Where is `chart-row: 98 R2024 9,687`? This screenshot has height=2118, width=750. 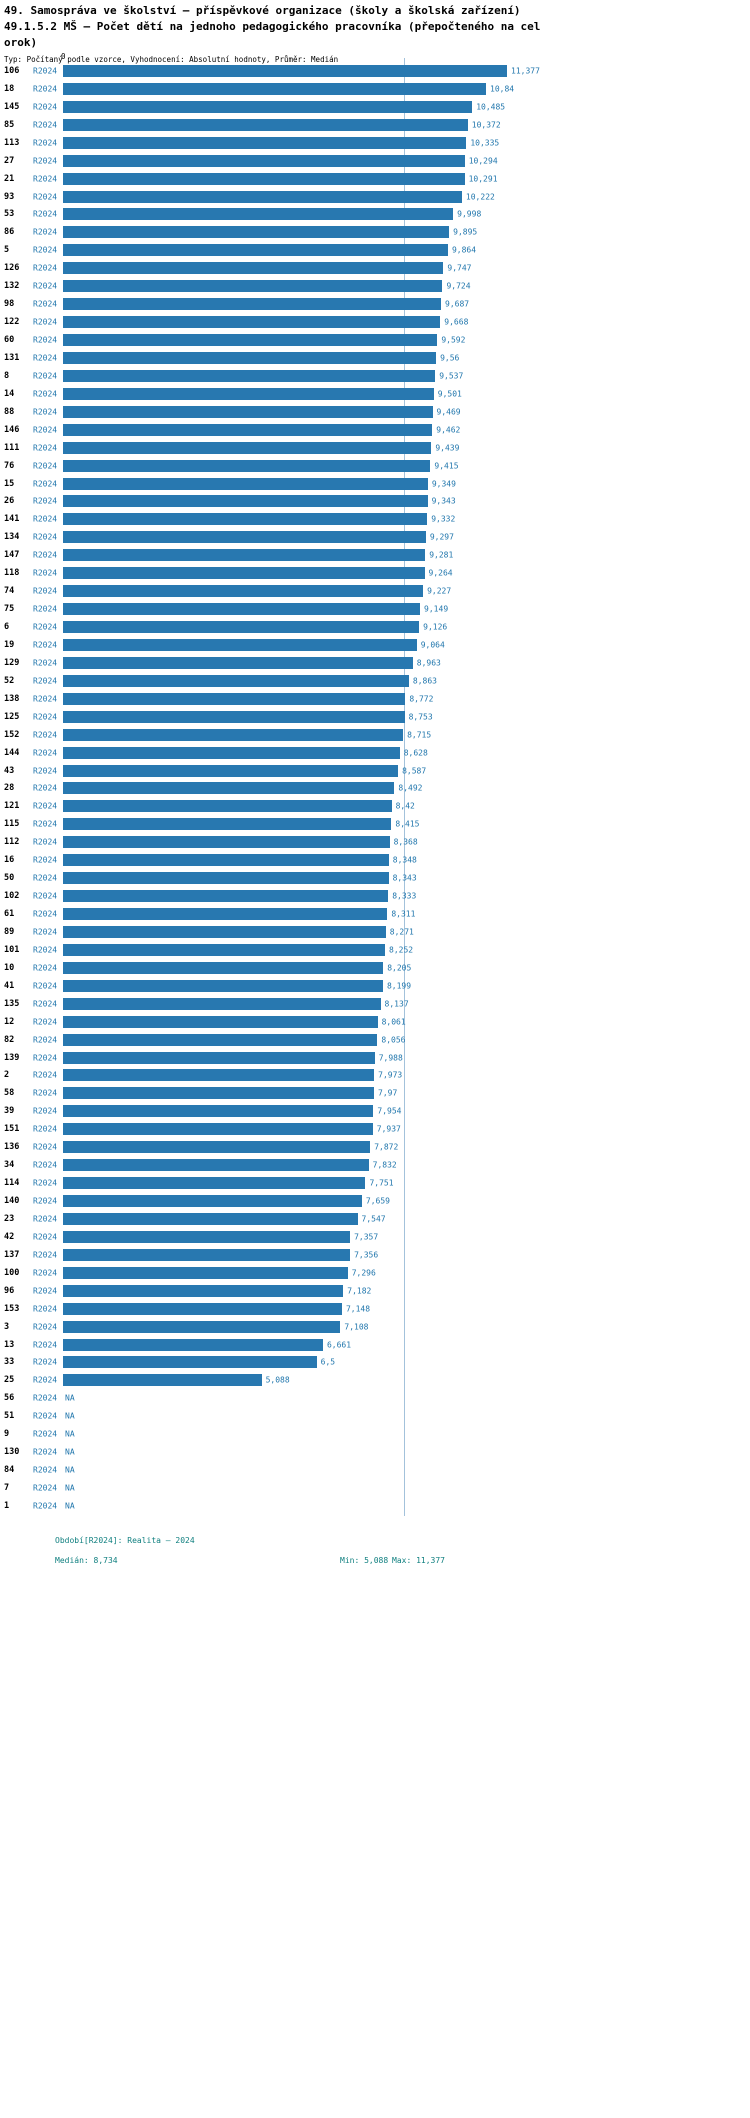 chart-row: 98 R2024 9,687 is located at coordinates (375, 304).